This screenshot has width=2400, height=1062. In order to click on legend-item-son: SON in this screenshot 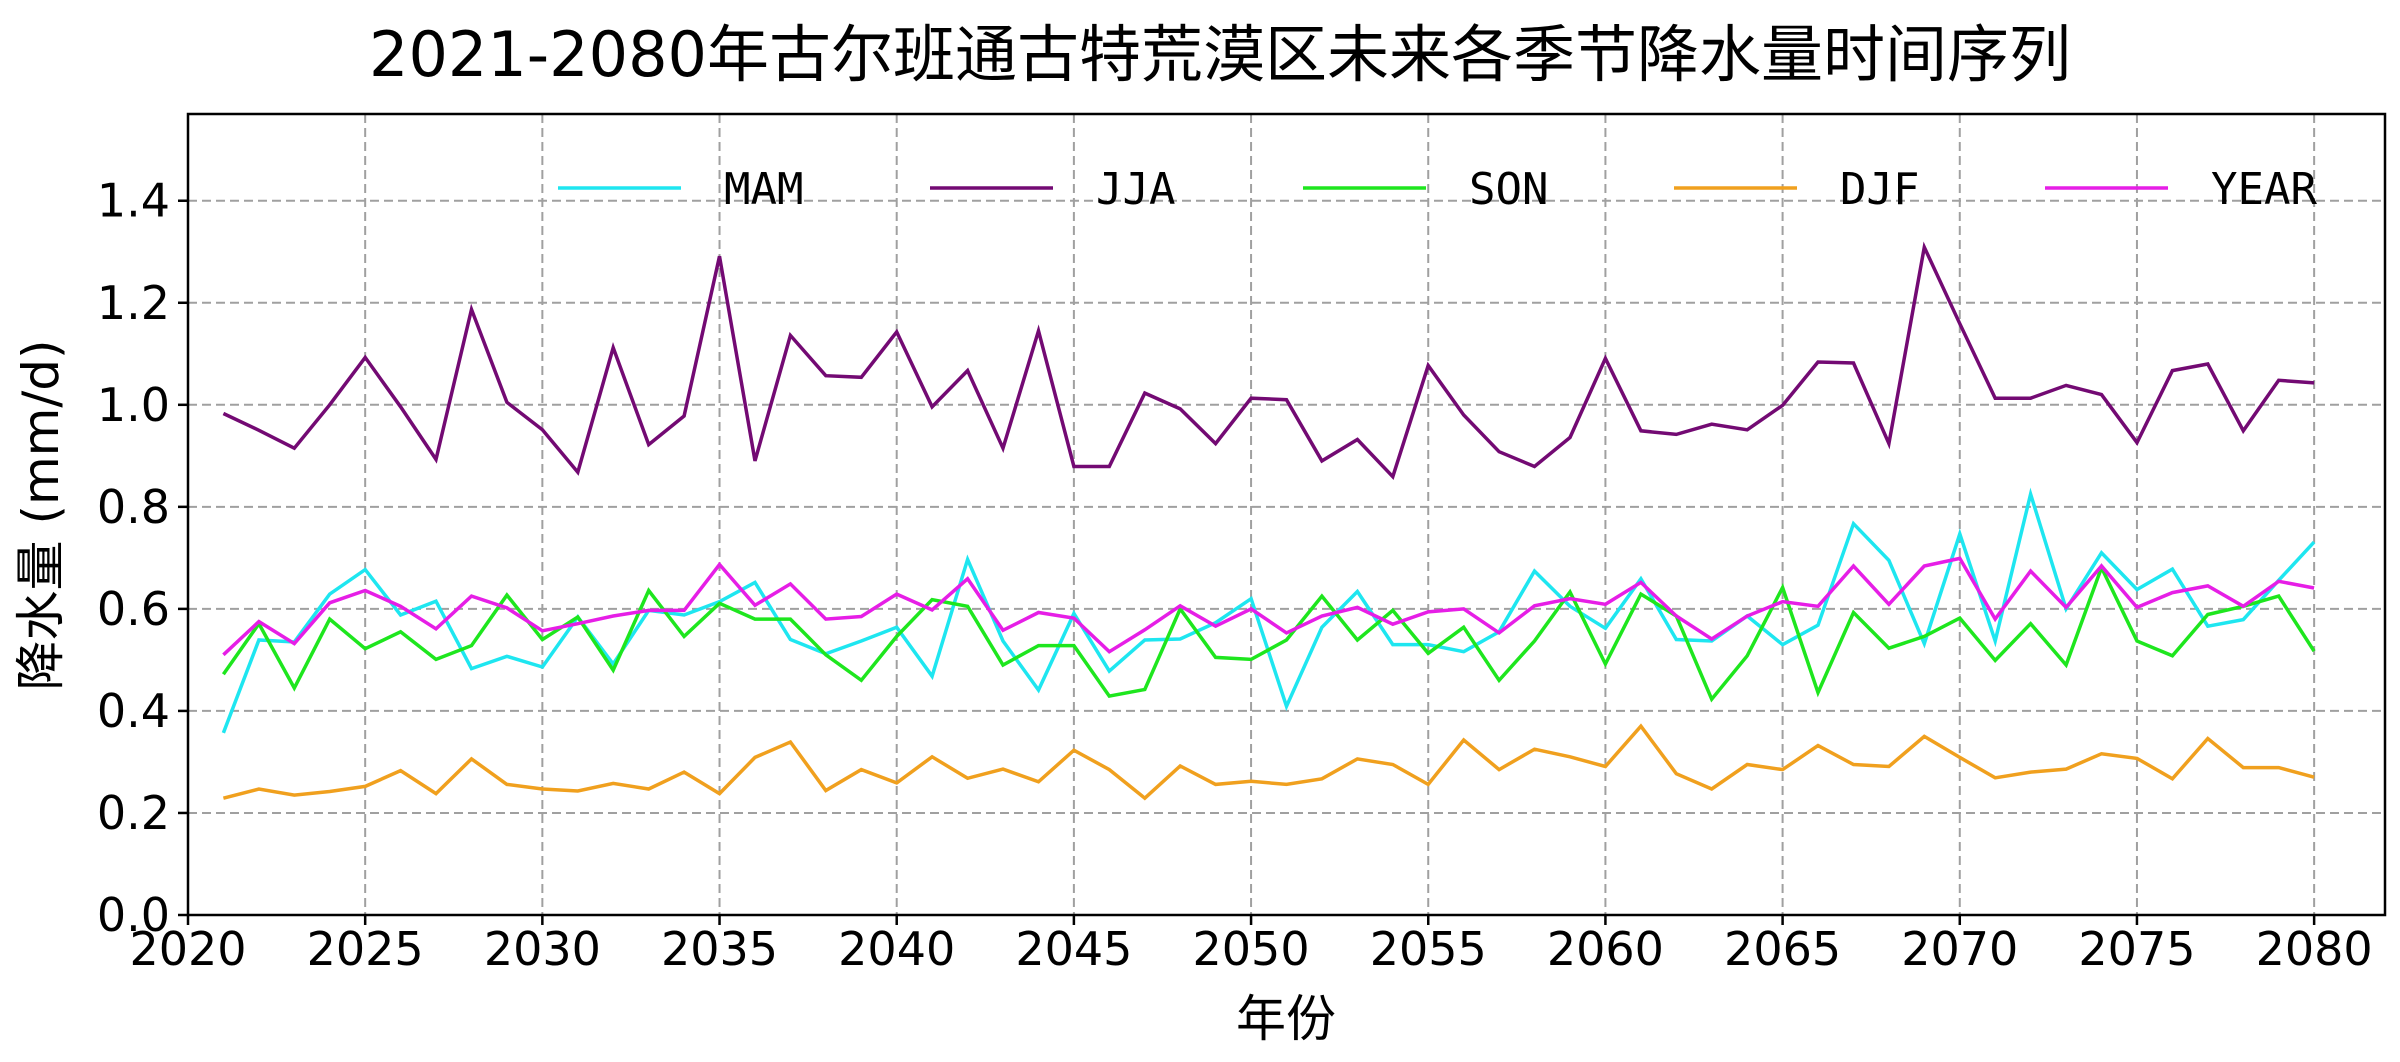, I will do `click(1425, 189)`.